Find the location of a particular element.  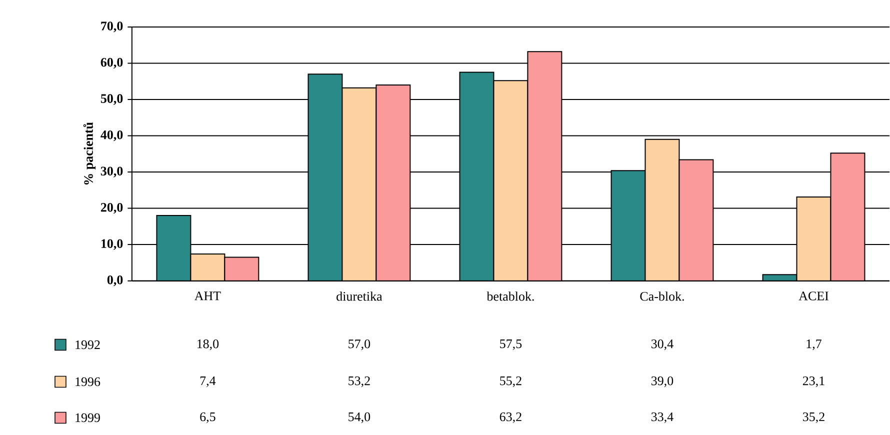

data-label: 1,7 is located at coordinates (814, 345).